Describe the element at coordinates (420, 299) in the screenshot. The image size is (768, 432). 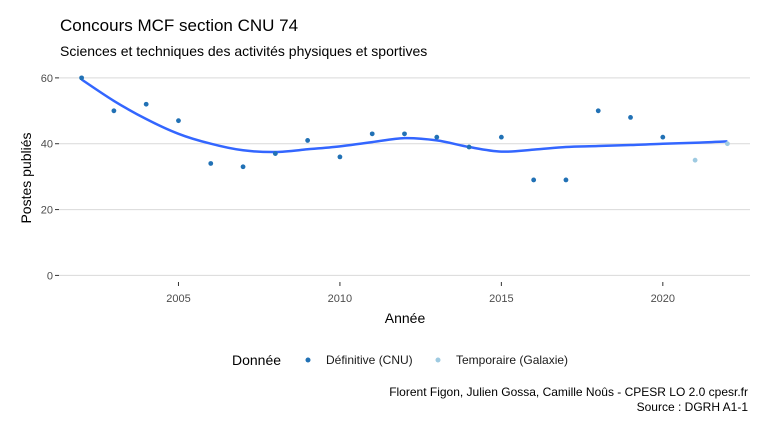
I see `x-tick-labels: 2005 2010 2015 2020` at that location.